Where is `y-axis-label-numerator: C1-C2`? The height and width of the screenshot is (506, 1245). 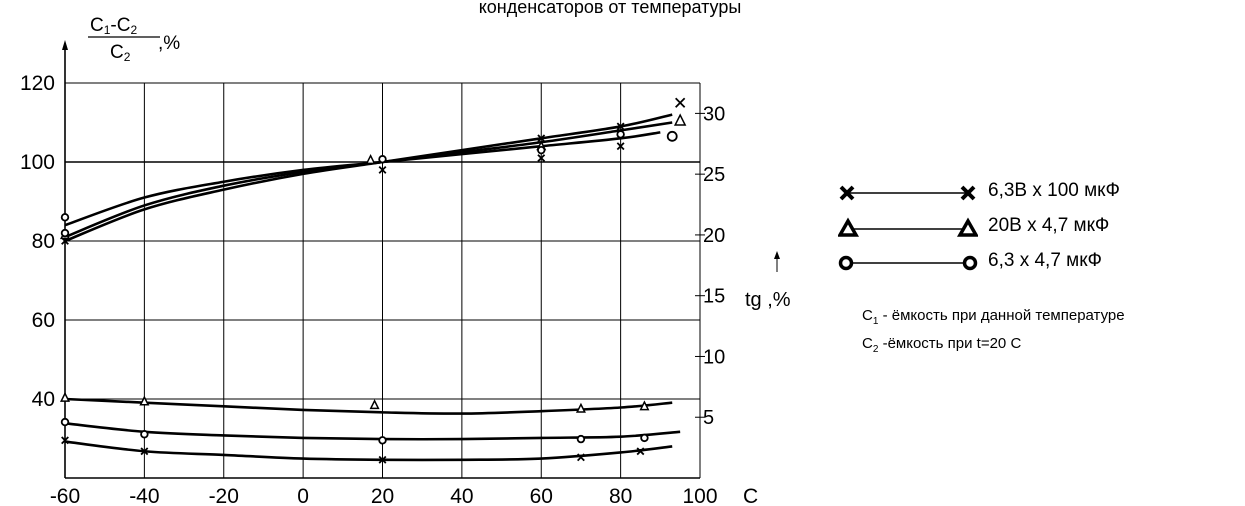 y-axis-label-numerator: C1-C2 is located at coordinates (113, 26).